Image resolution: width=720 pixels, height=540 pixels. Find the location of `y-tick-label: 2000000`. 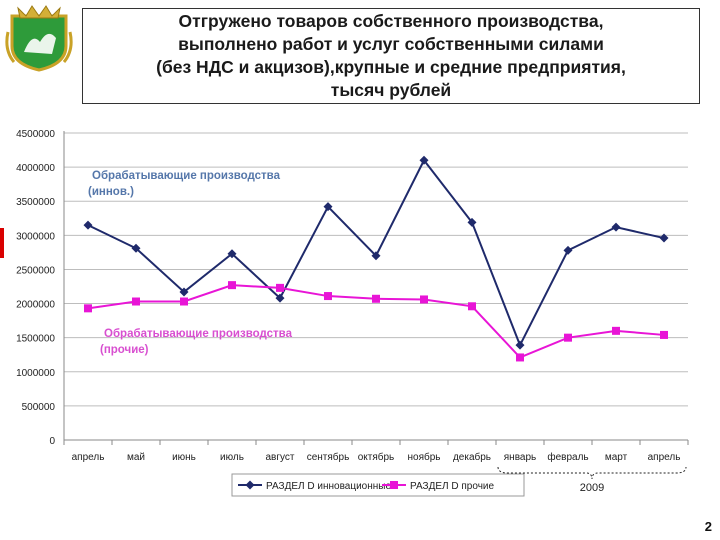

y-tick-label: 2000000 is located at coordinates (35, 305).